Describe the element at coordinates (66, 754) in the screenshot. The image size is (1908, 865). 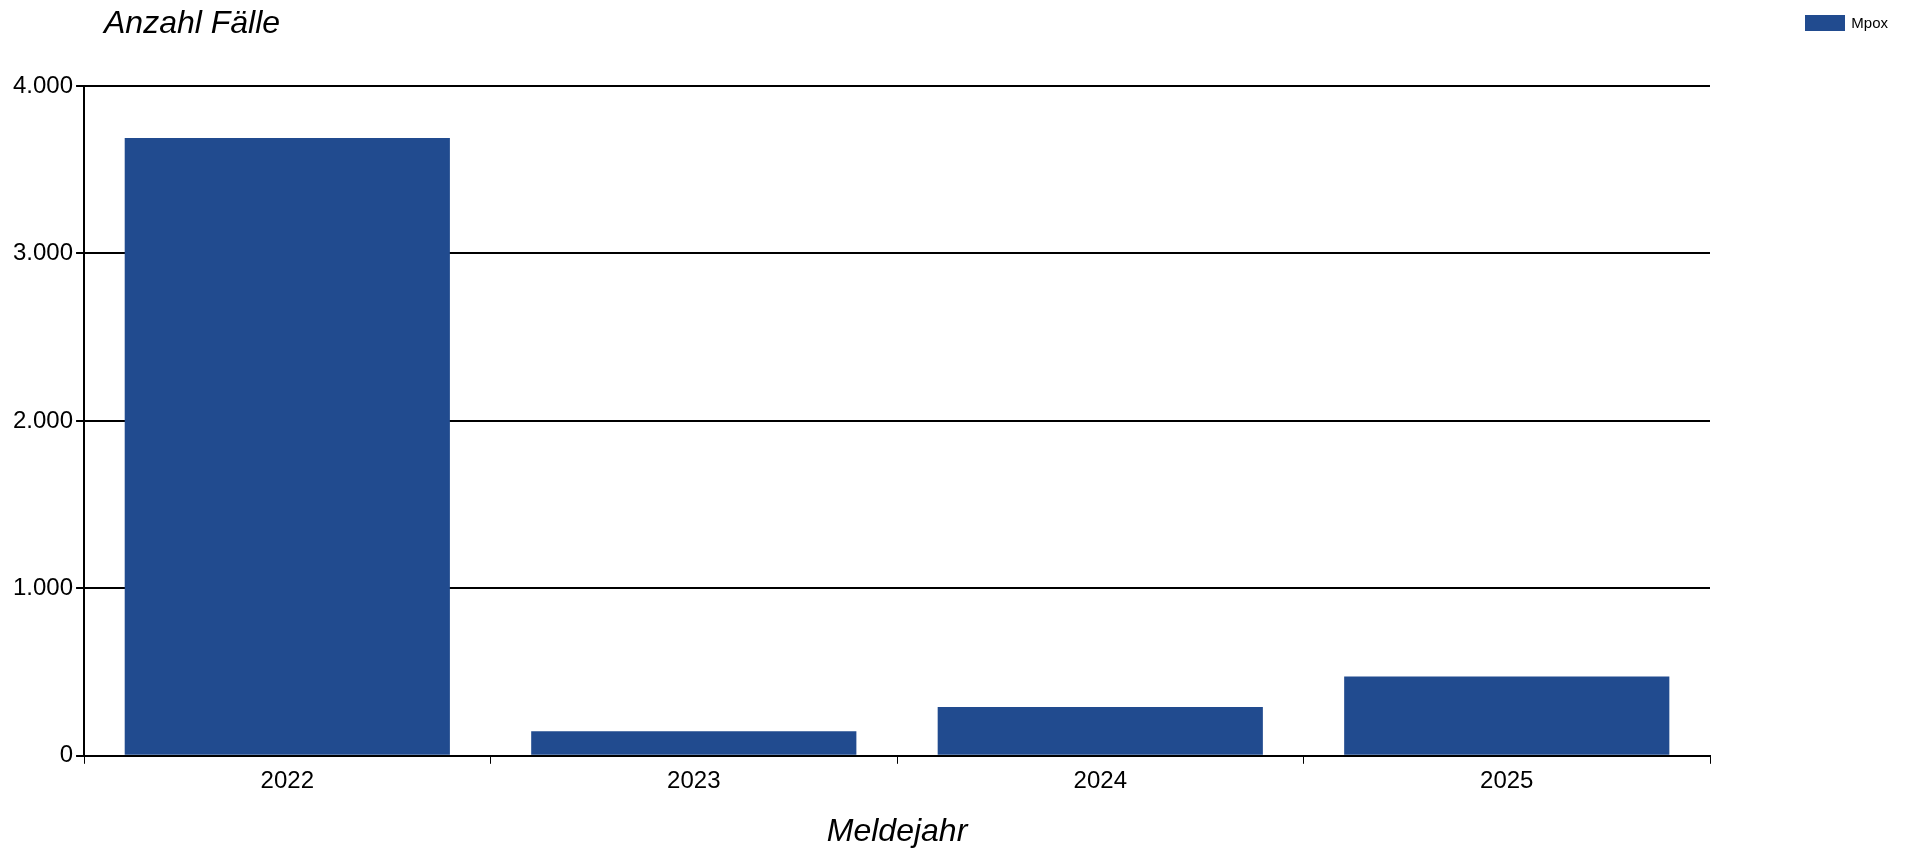
I see `y-tick-label: 0` at that location.